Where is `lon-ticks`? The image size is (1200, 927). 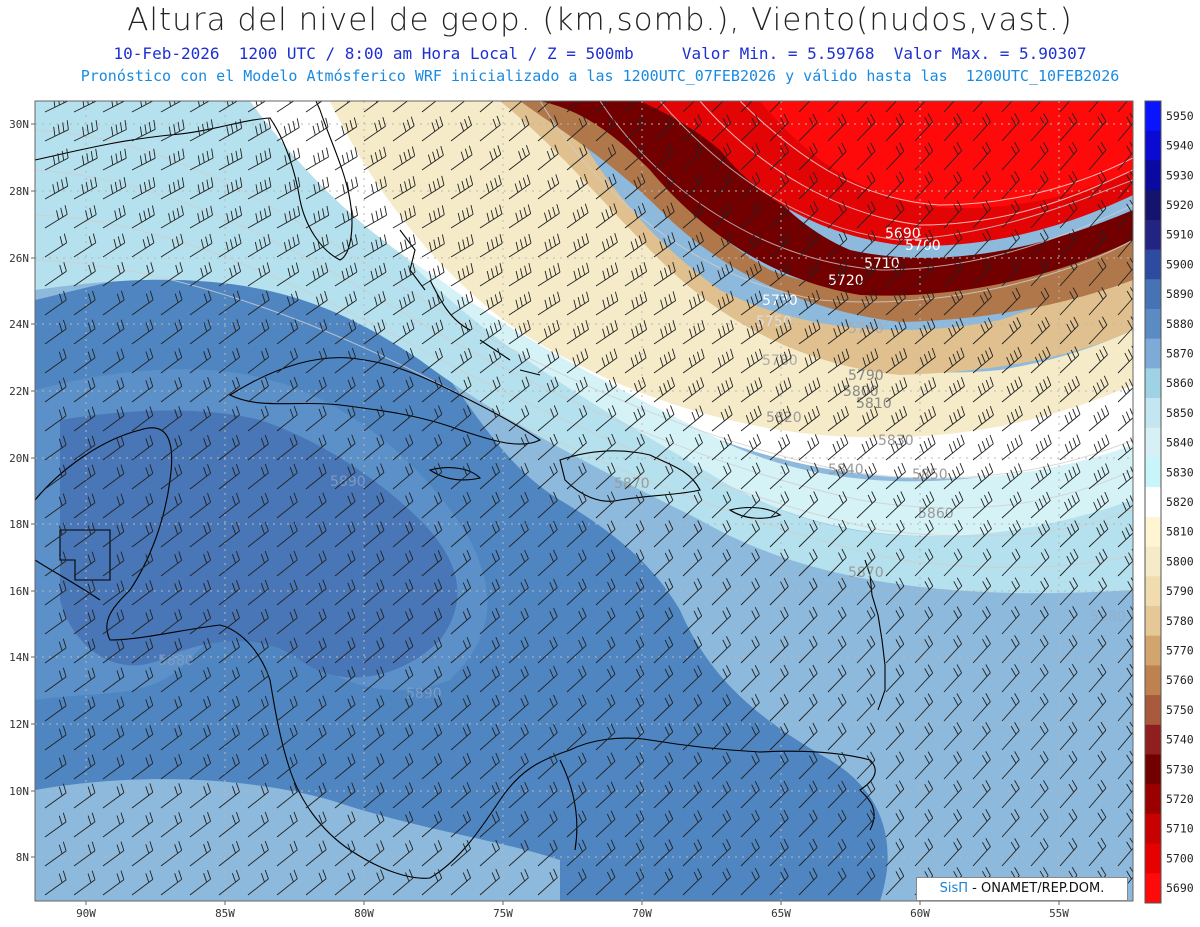 lon-ticks is located at coordinates (572, 903).